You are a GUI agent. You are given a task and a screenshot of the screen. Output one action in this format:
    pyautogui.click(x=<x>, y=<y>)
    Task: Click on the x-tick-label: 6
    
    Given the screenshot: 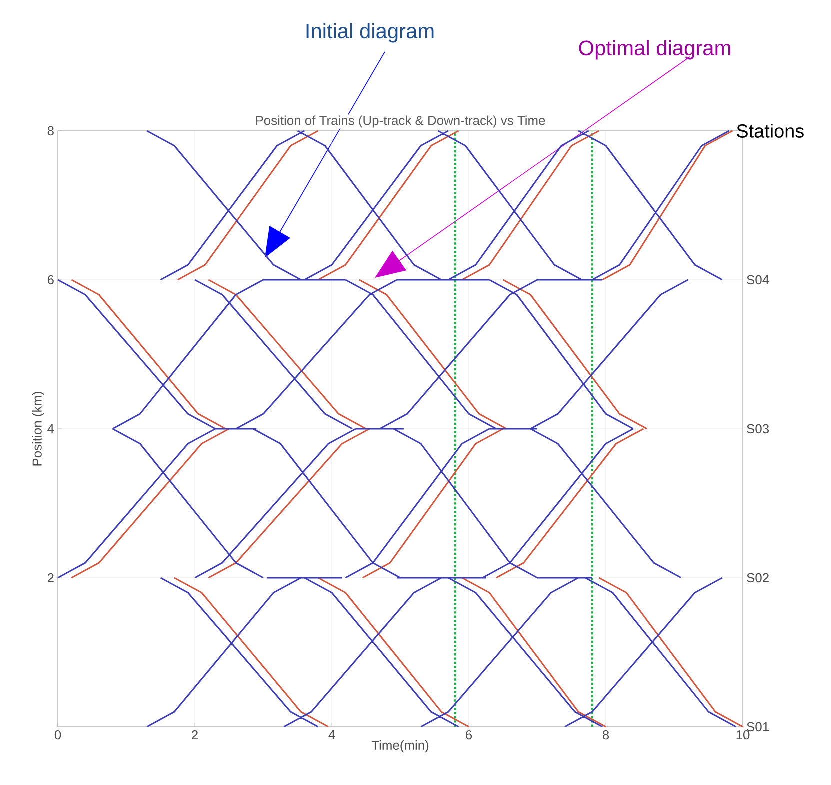 What is the action you would take?
    pyautogui.click(x=469, y=735)
    